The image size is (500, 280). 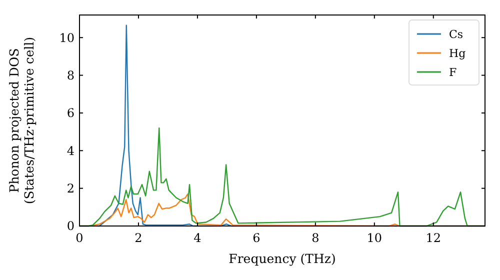 I want to click on legend-label: F, so click(x=453, y=72).